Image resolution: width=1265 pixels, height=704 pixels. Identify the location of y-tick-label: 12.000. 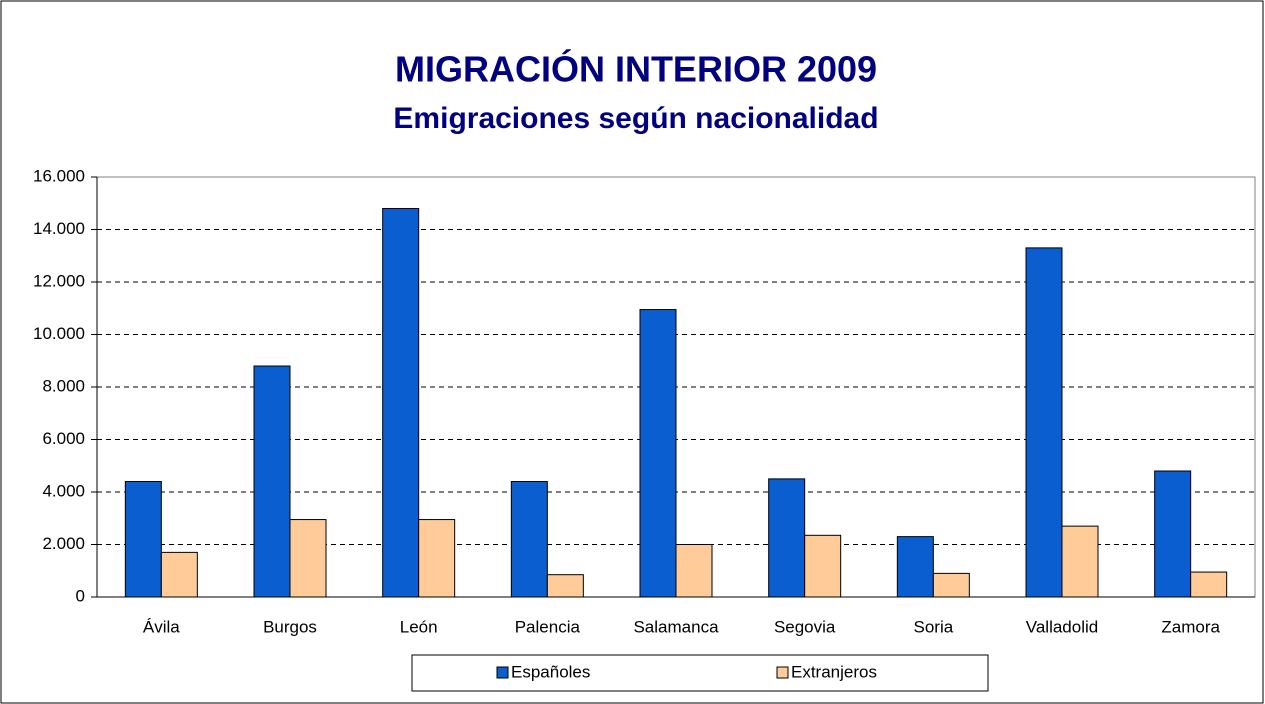
(59, 280).